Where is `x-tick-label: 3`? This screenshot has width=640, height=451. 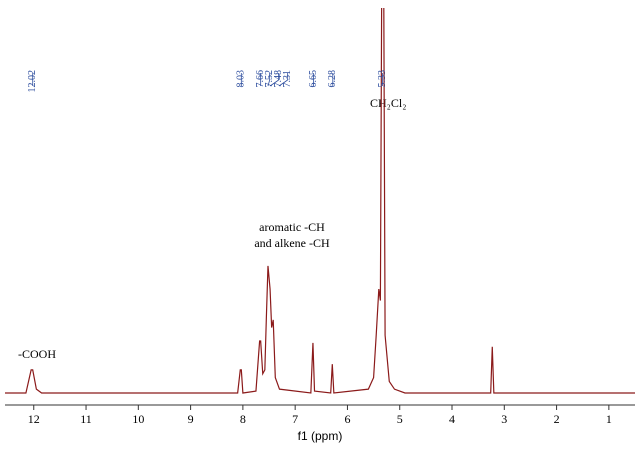 x-tick-label: 3 is located at coordinates (504, 419).